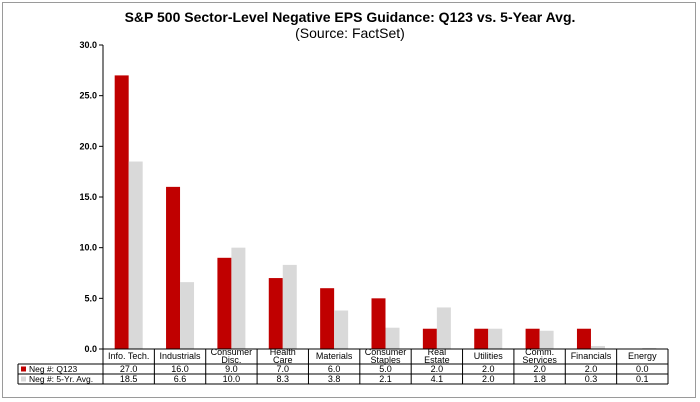 The width and height of the screenshot is (700, 402). Describe the element at coordinates (231, 360) in the screenshot. I see `category-label-line: Disc.` at that location.